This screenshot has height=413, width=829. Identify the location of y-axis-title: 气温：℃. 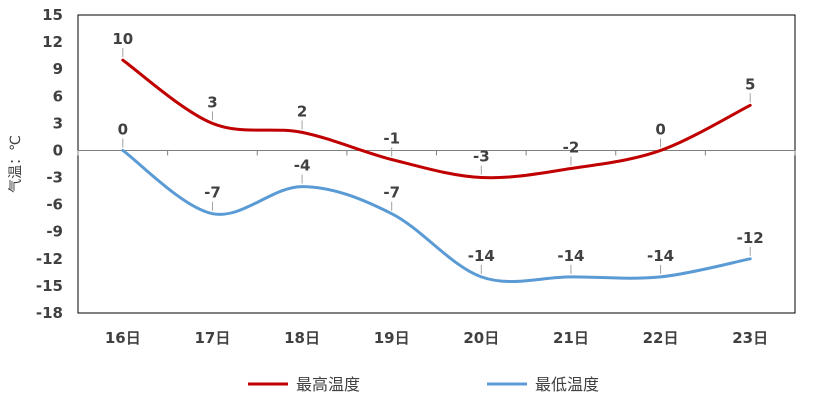
(16, 164).